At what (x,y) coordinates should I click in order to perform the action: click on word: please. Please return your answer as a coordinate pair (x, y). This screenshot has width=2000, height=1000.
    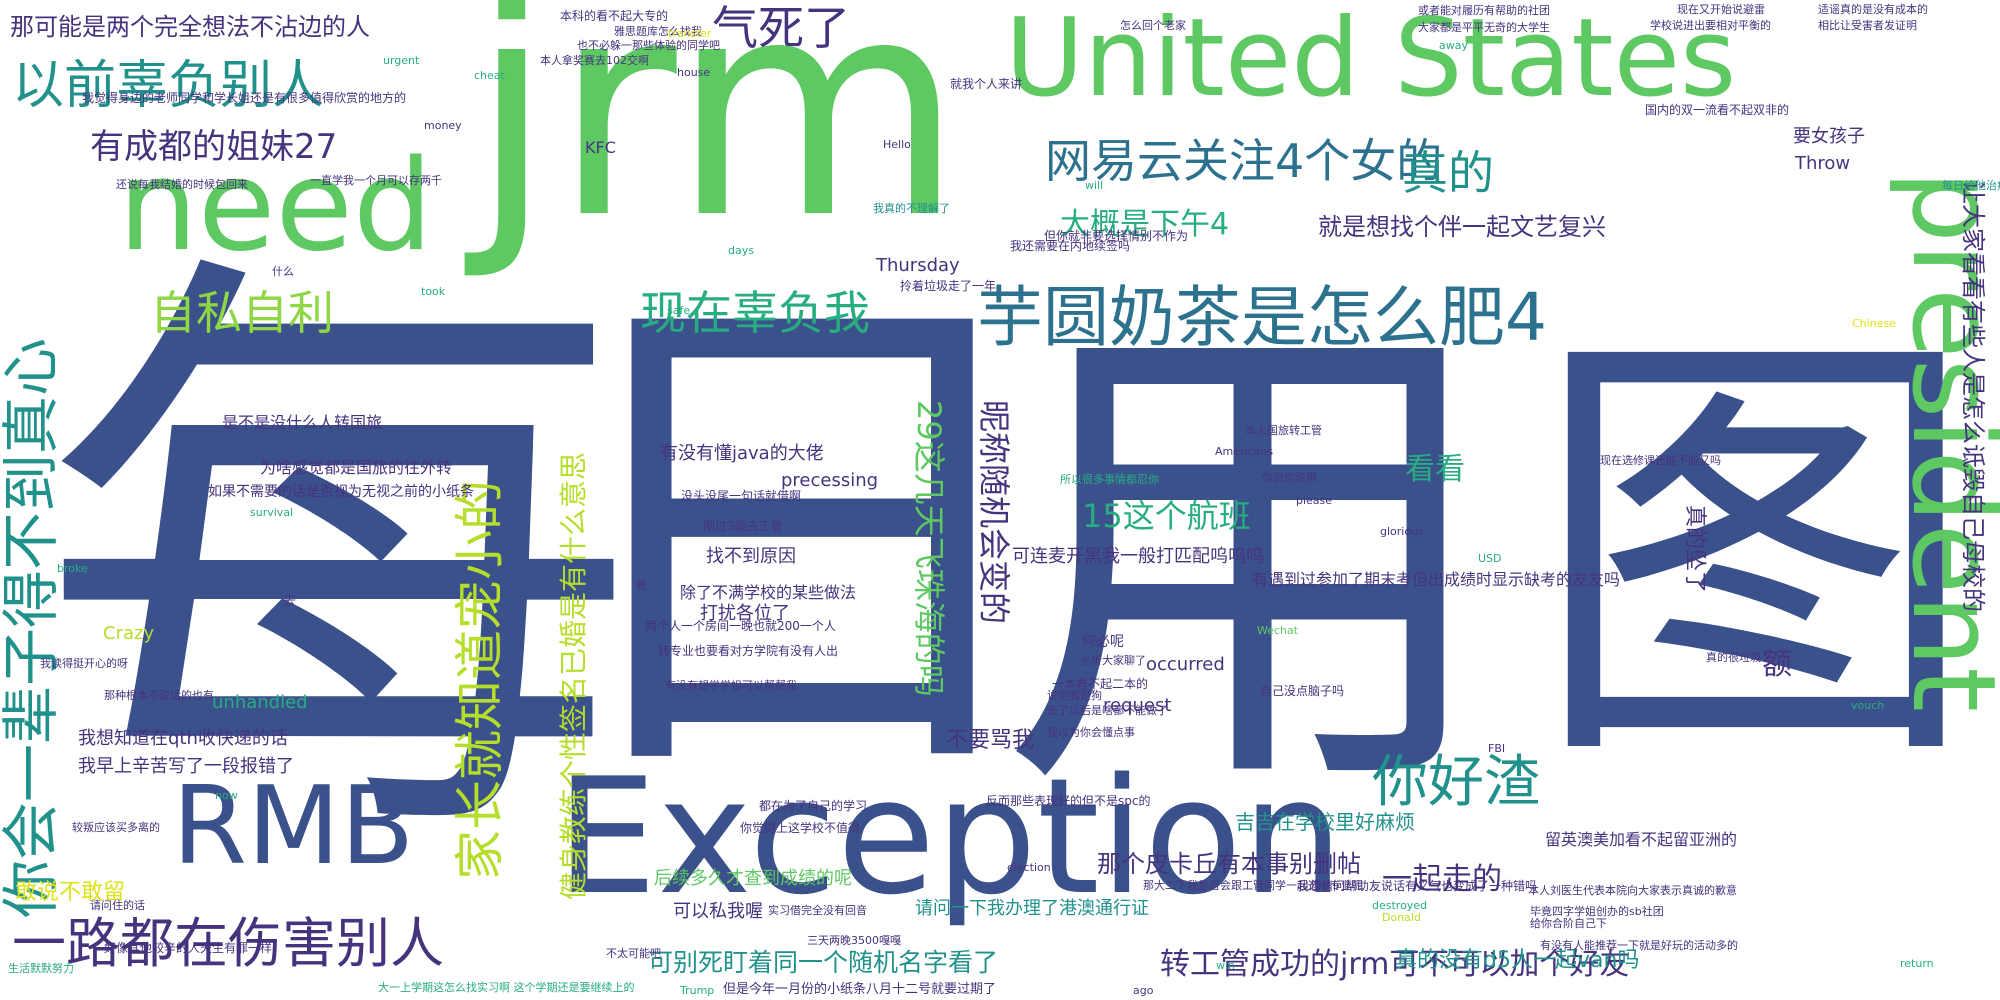
    Looking at the image, I should click on (1314, 500).